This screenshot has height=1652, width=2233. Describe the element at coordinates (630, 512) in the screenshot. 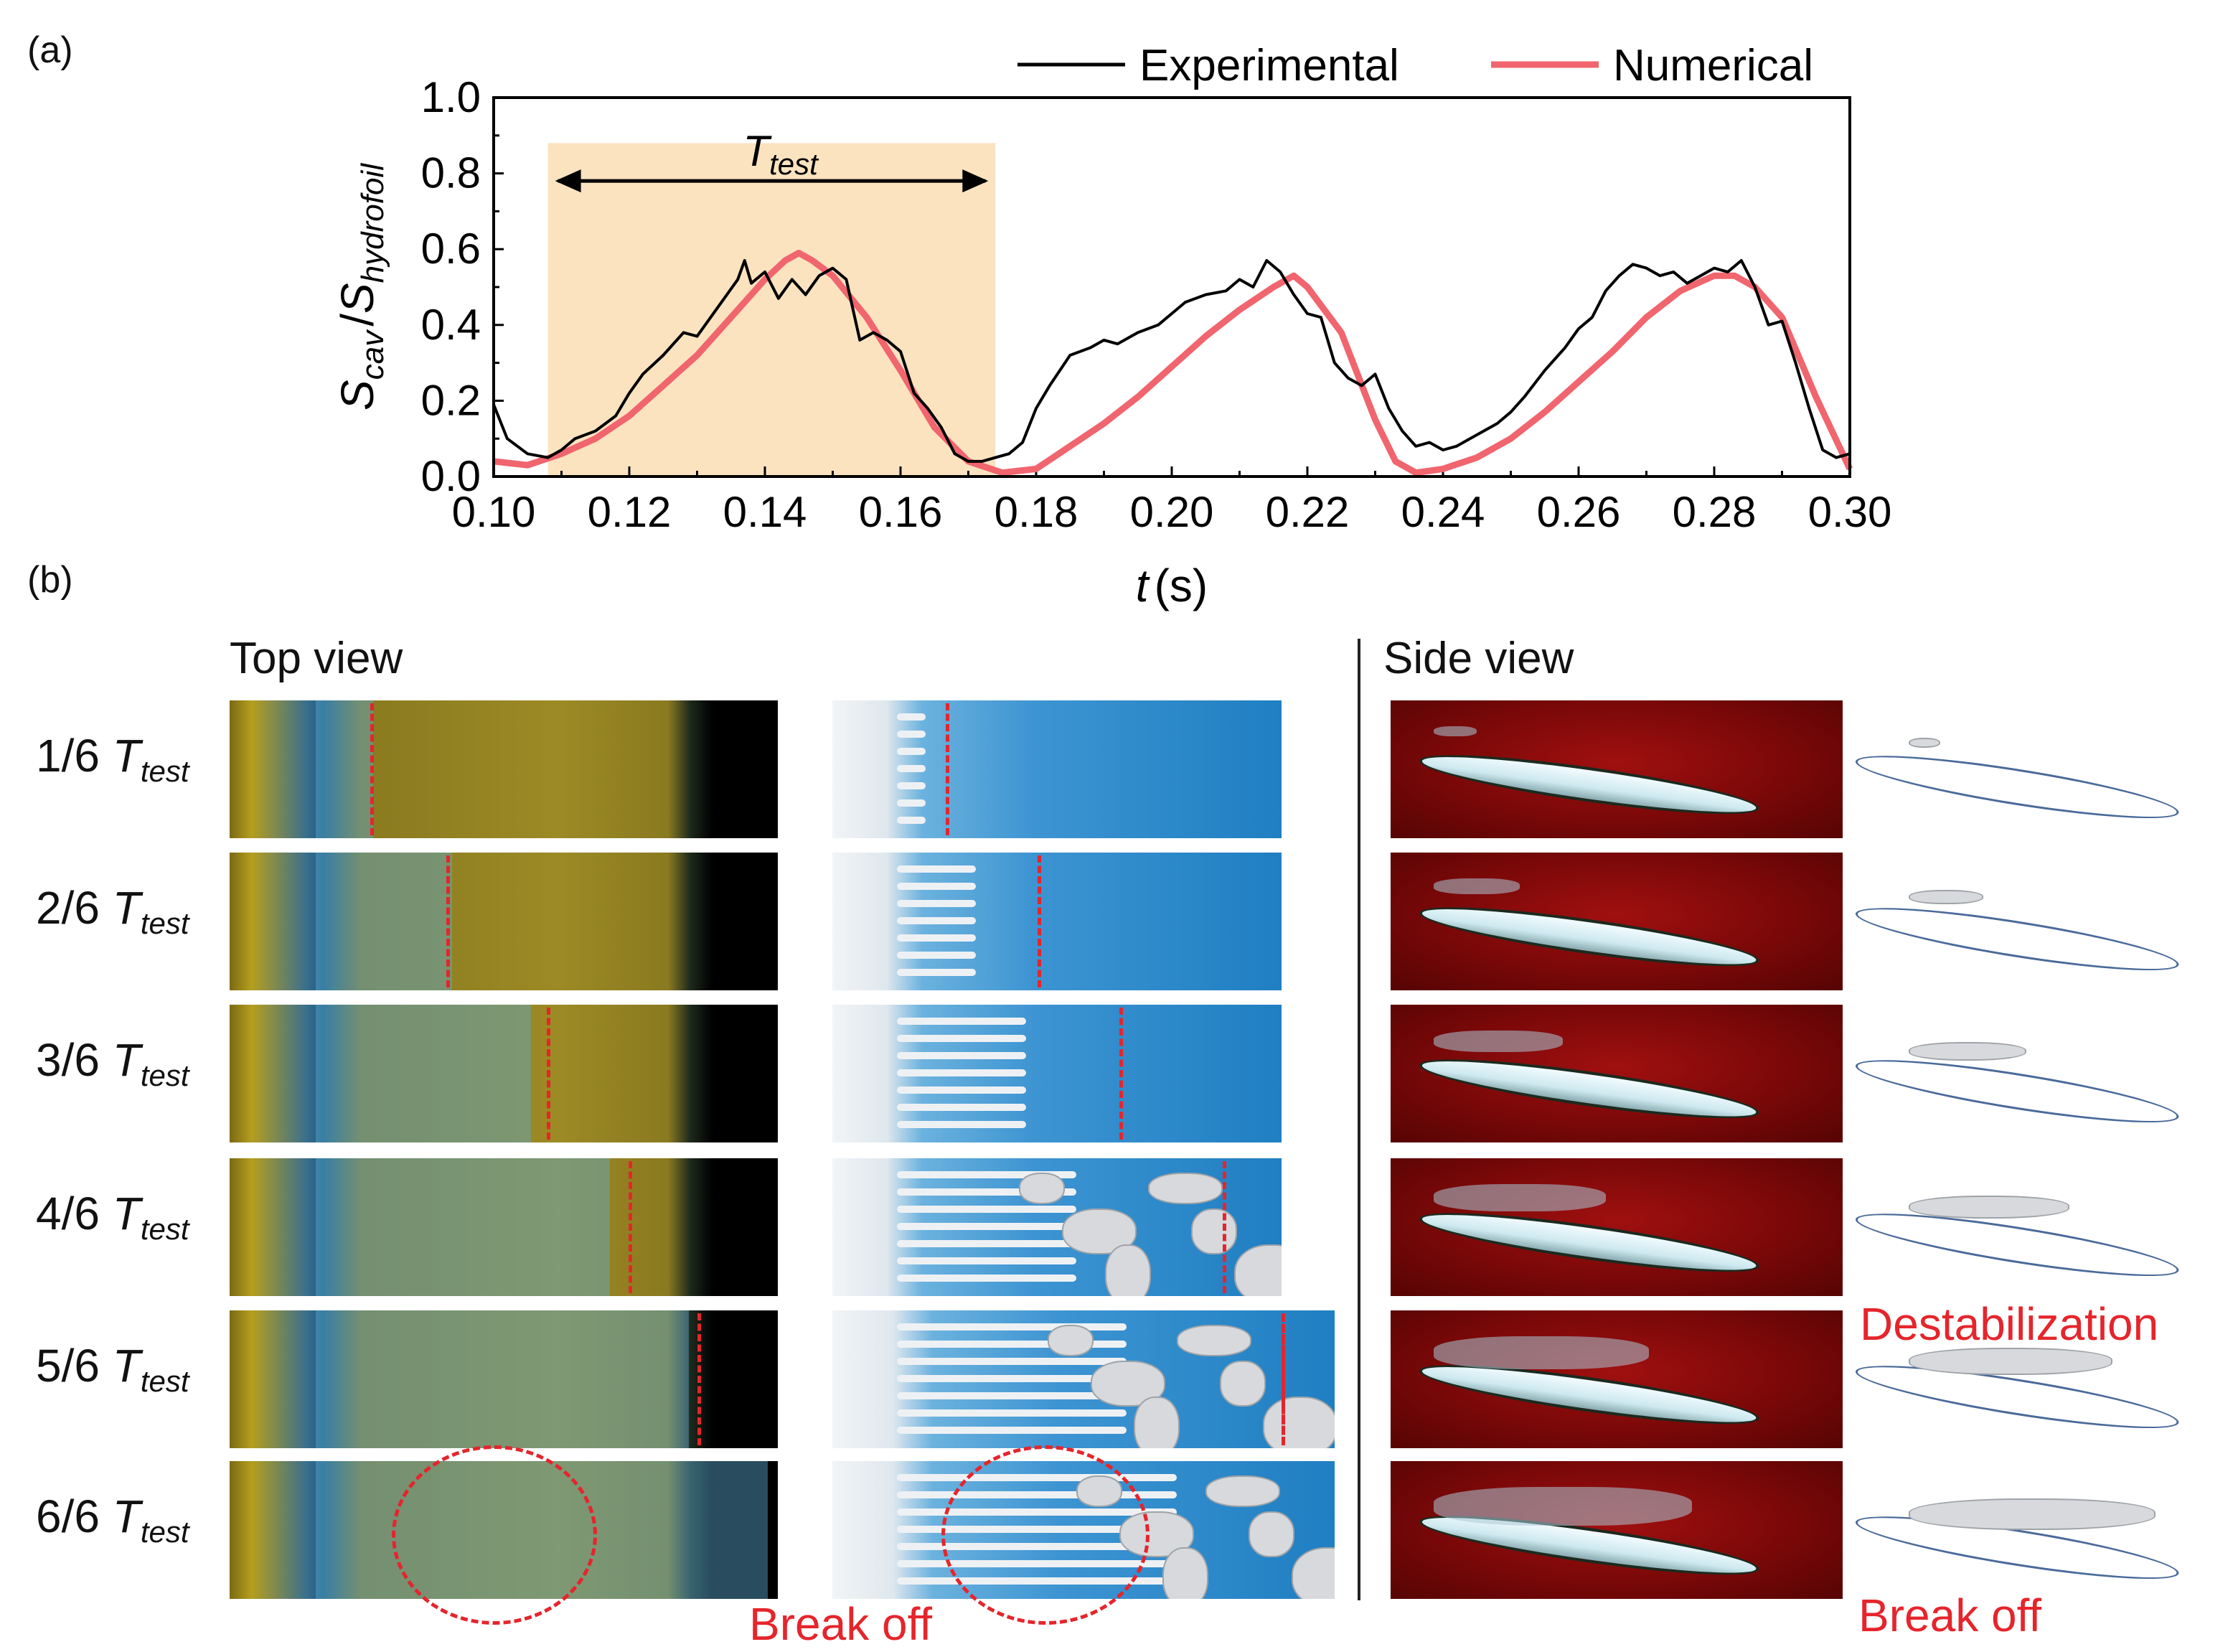

I see `x-tick-label: 0.12` at that location.